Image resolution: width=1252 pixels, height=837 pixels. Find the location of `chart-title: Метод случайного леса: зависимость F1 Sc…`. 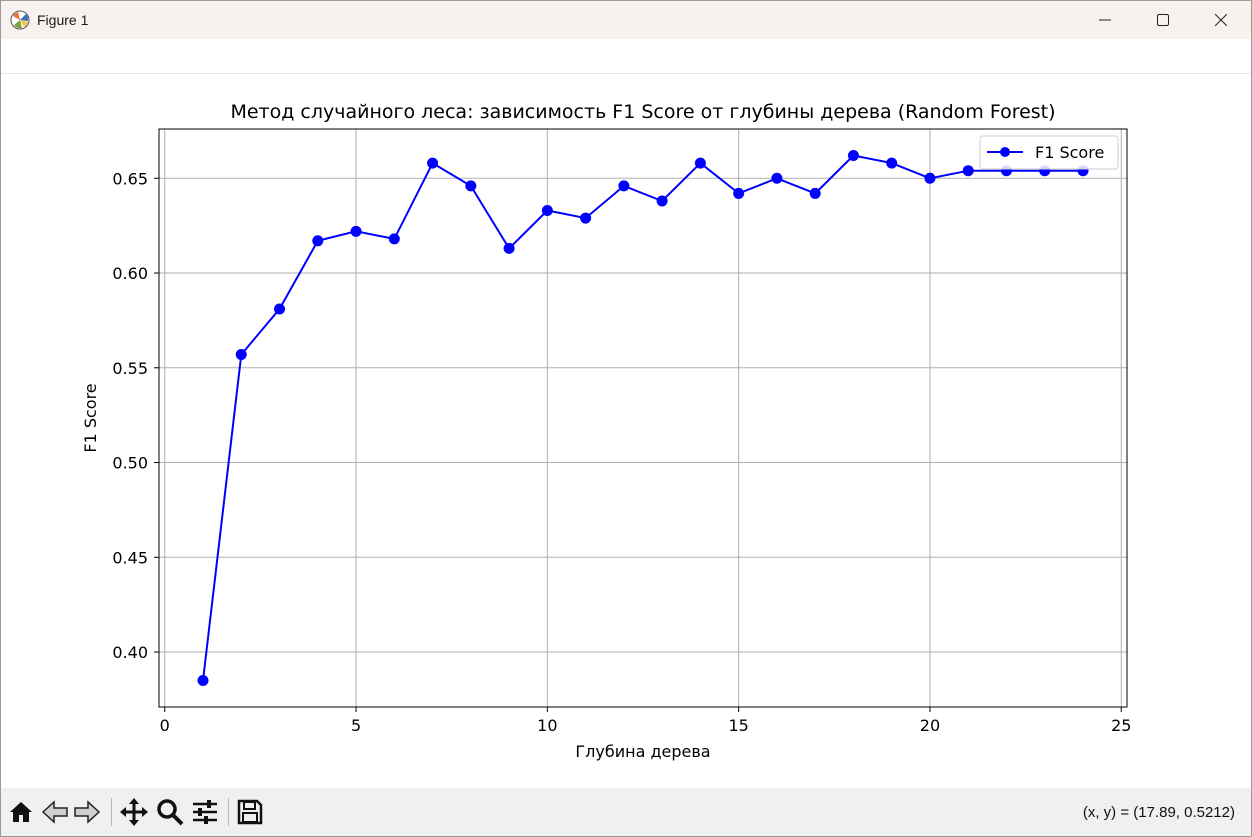

chart-title: Метод случайного леса: зависимость F1 Sc… is located at coordinates (642, 112).